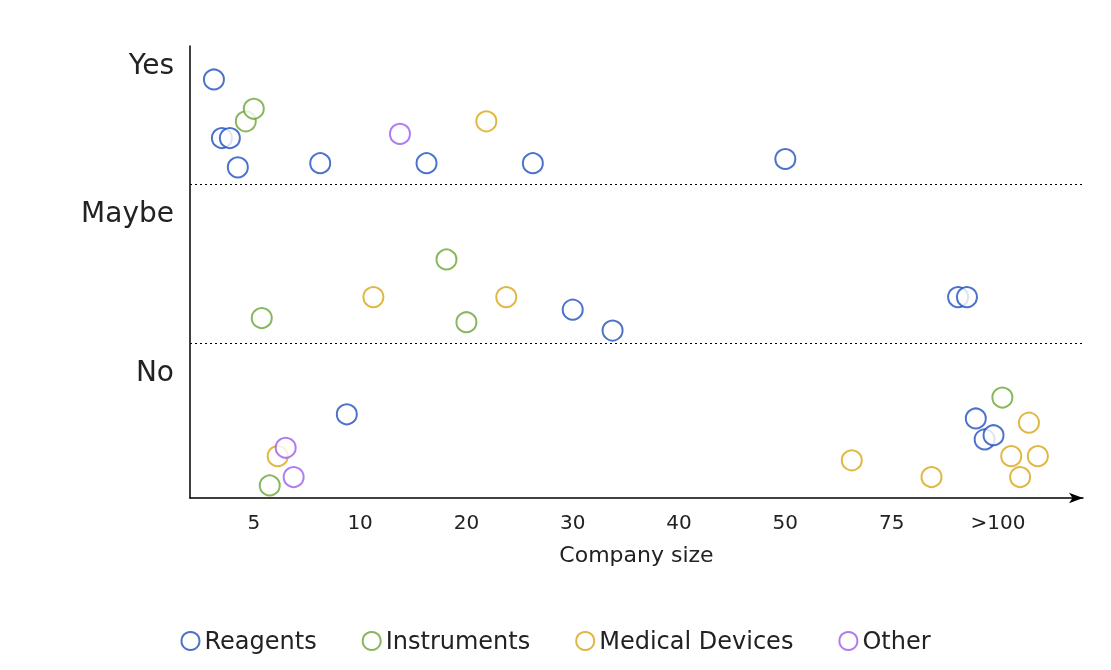 Image resolution: width=1111 pixels, height=670 pixels. I want to click on legend-label: Reagents, so click(260, 641).